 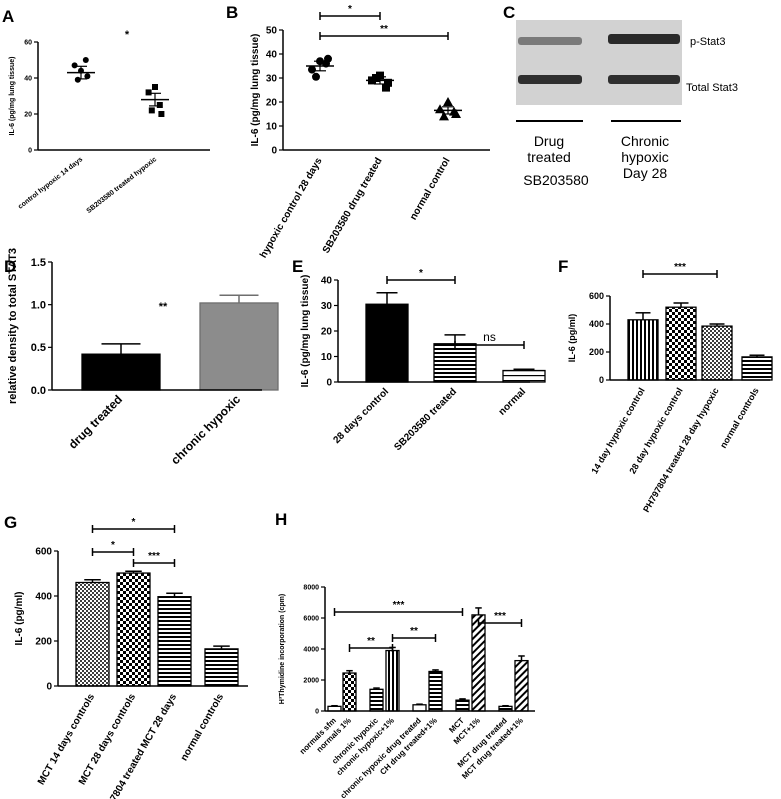 What do you see at coordinates (599, 62) in the screenshot?
I see `blot-membrane` at bounding box center [599, 62].